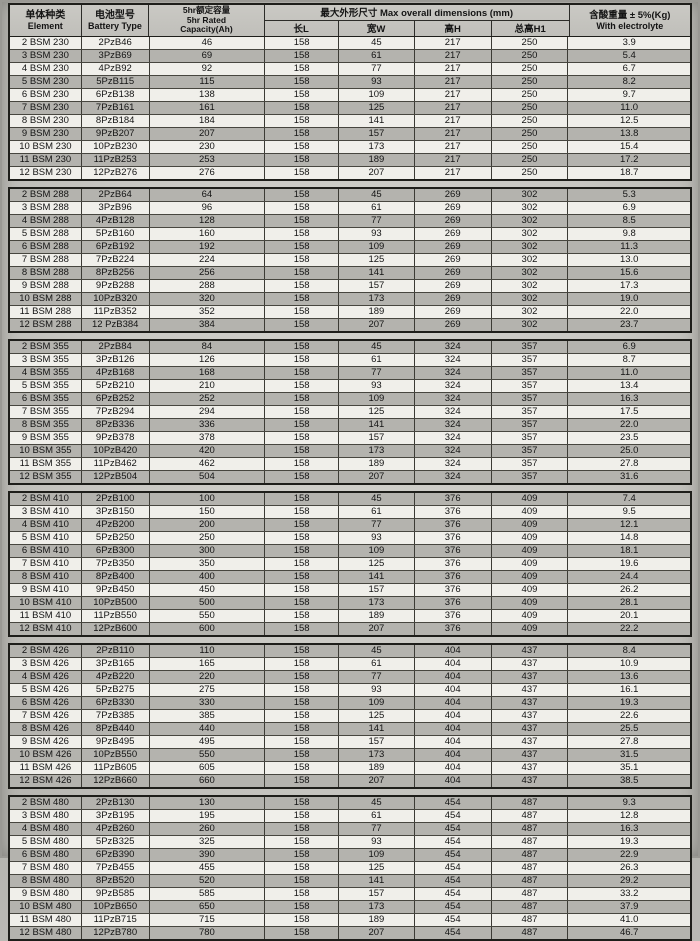 The width and height of the screenshot is (700, 941). Describe the element at coordinates (350, 855) in the screenshot. I see `table-row: 6 BSM 480 6PzB390 390 158 109 454 487 22.9` at that location.